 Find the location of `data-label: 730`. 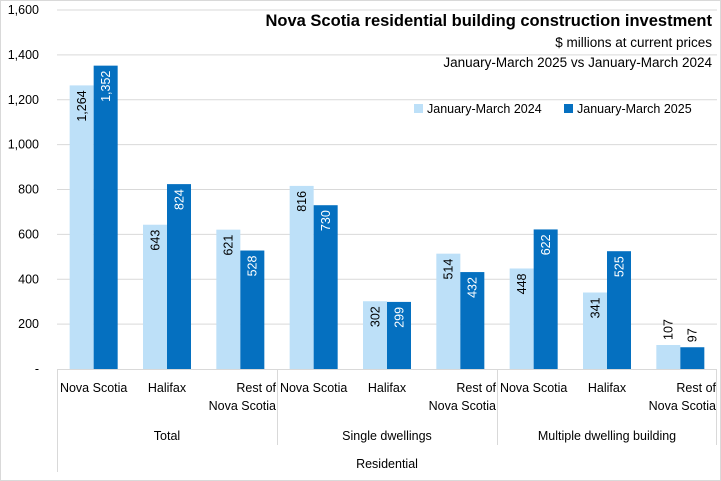

data-label: 730 is located at coordinates (326, 220).